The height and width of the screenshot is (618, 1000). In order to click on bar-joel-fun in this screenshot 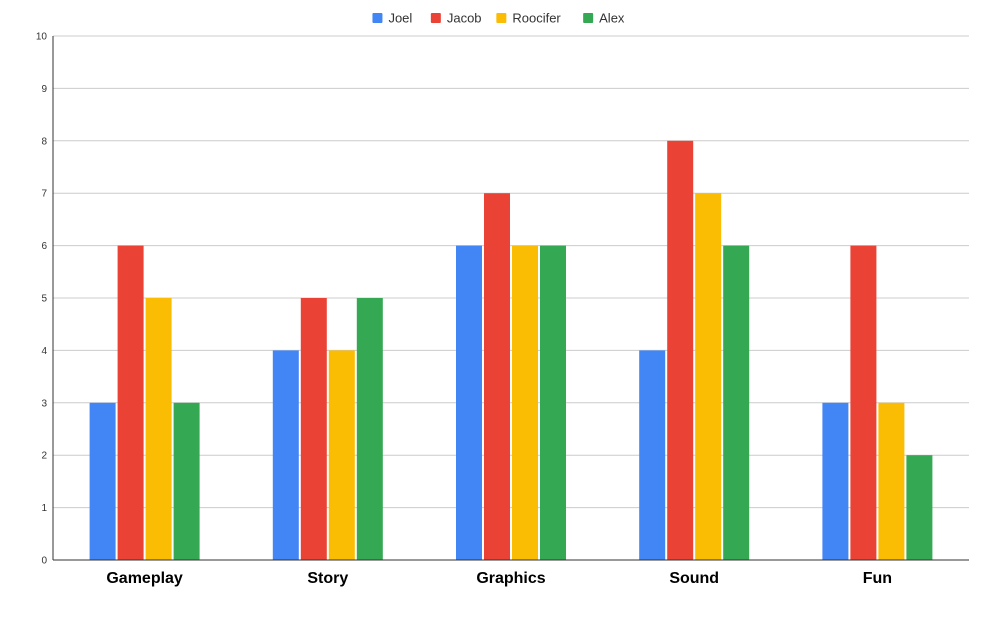, I will do `click(835, 481)`.